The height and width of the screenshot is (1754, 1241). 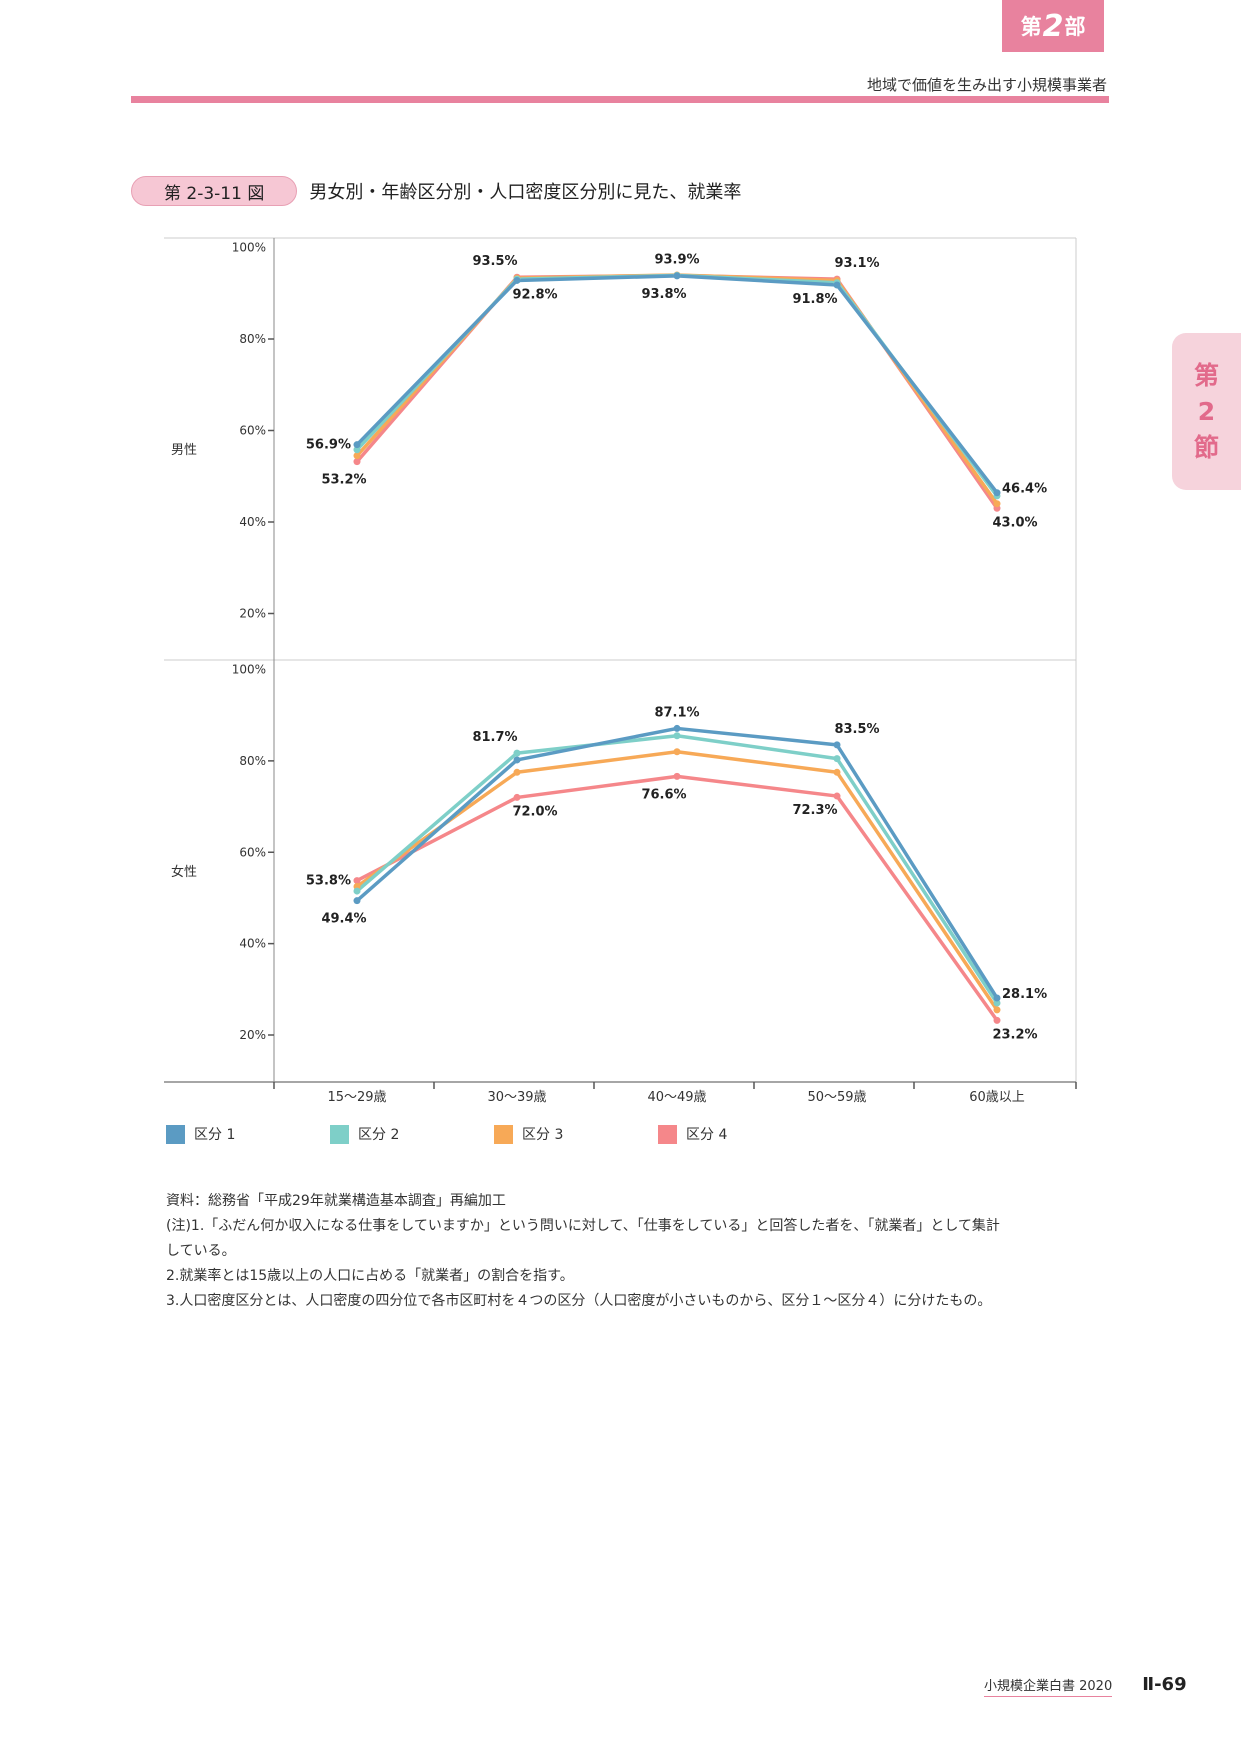 I want to click on legend-item: 区分 3, so click(x=576, y=1134).